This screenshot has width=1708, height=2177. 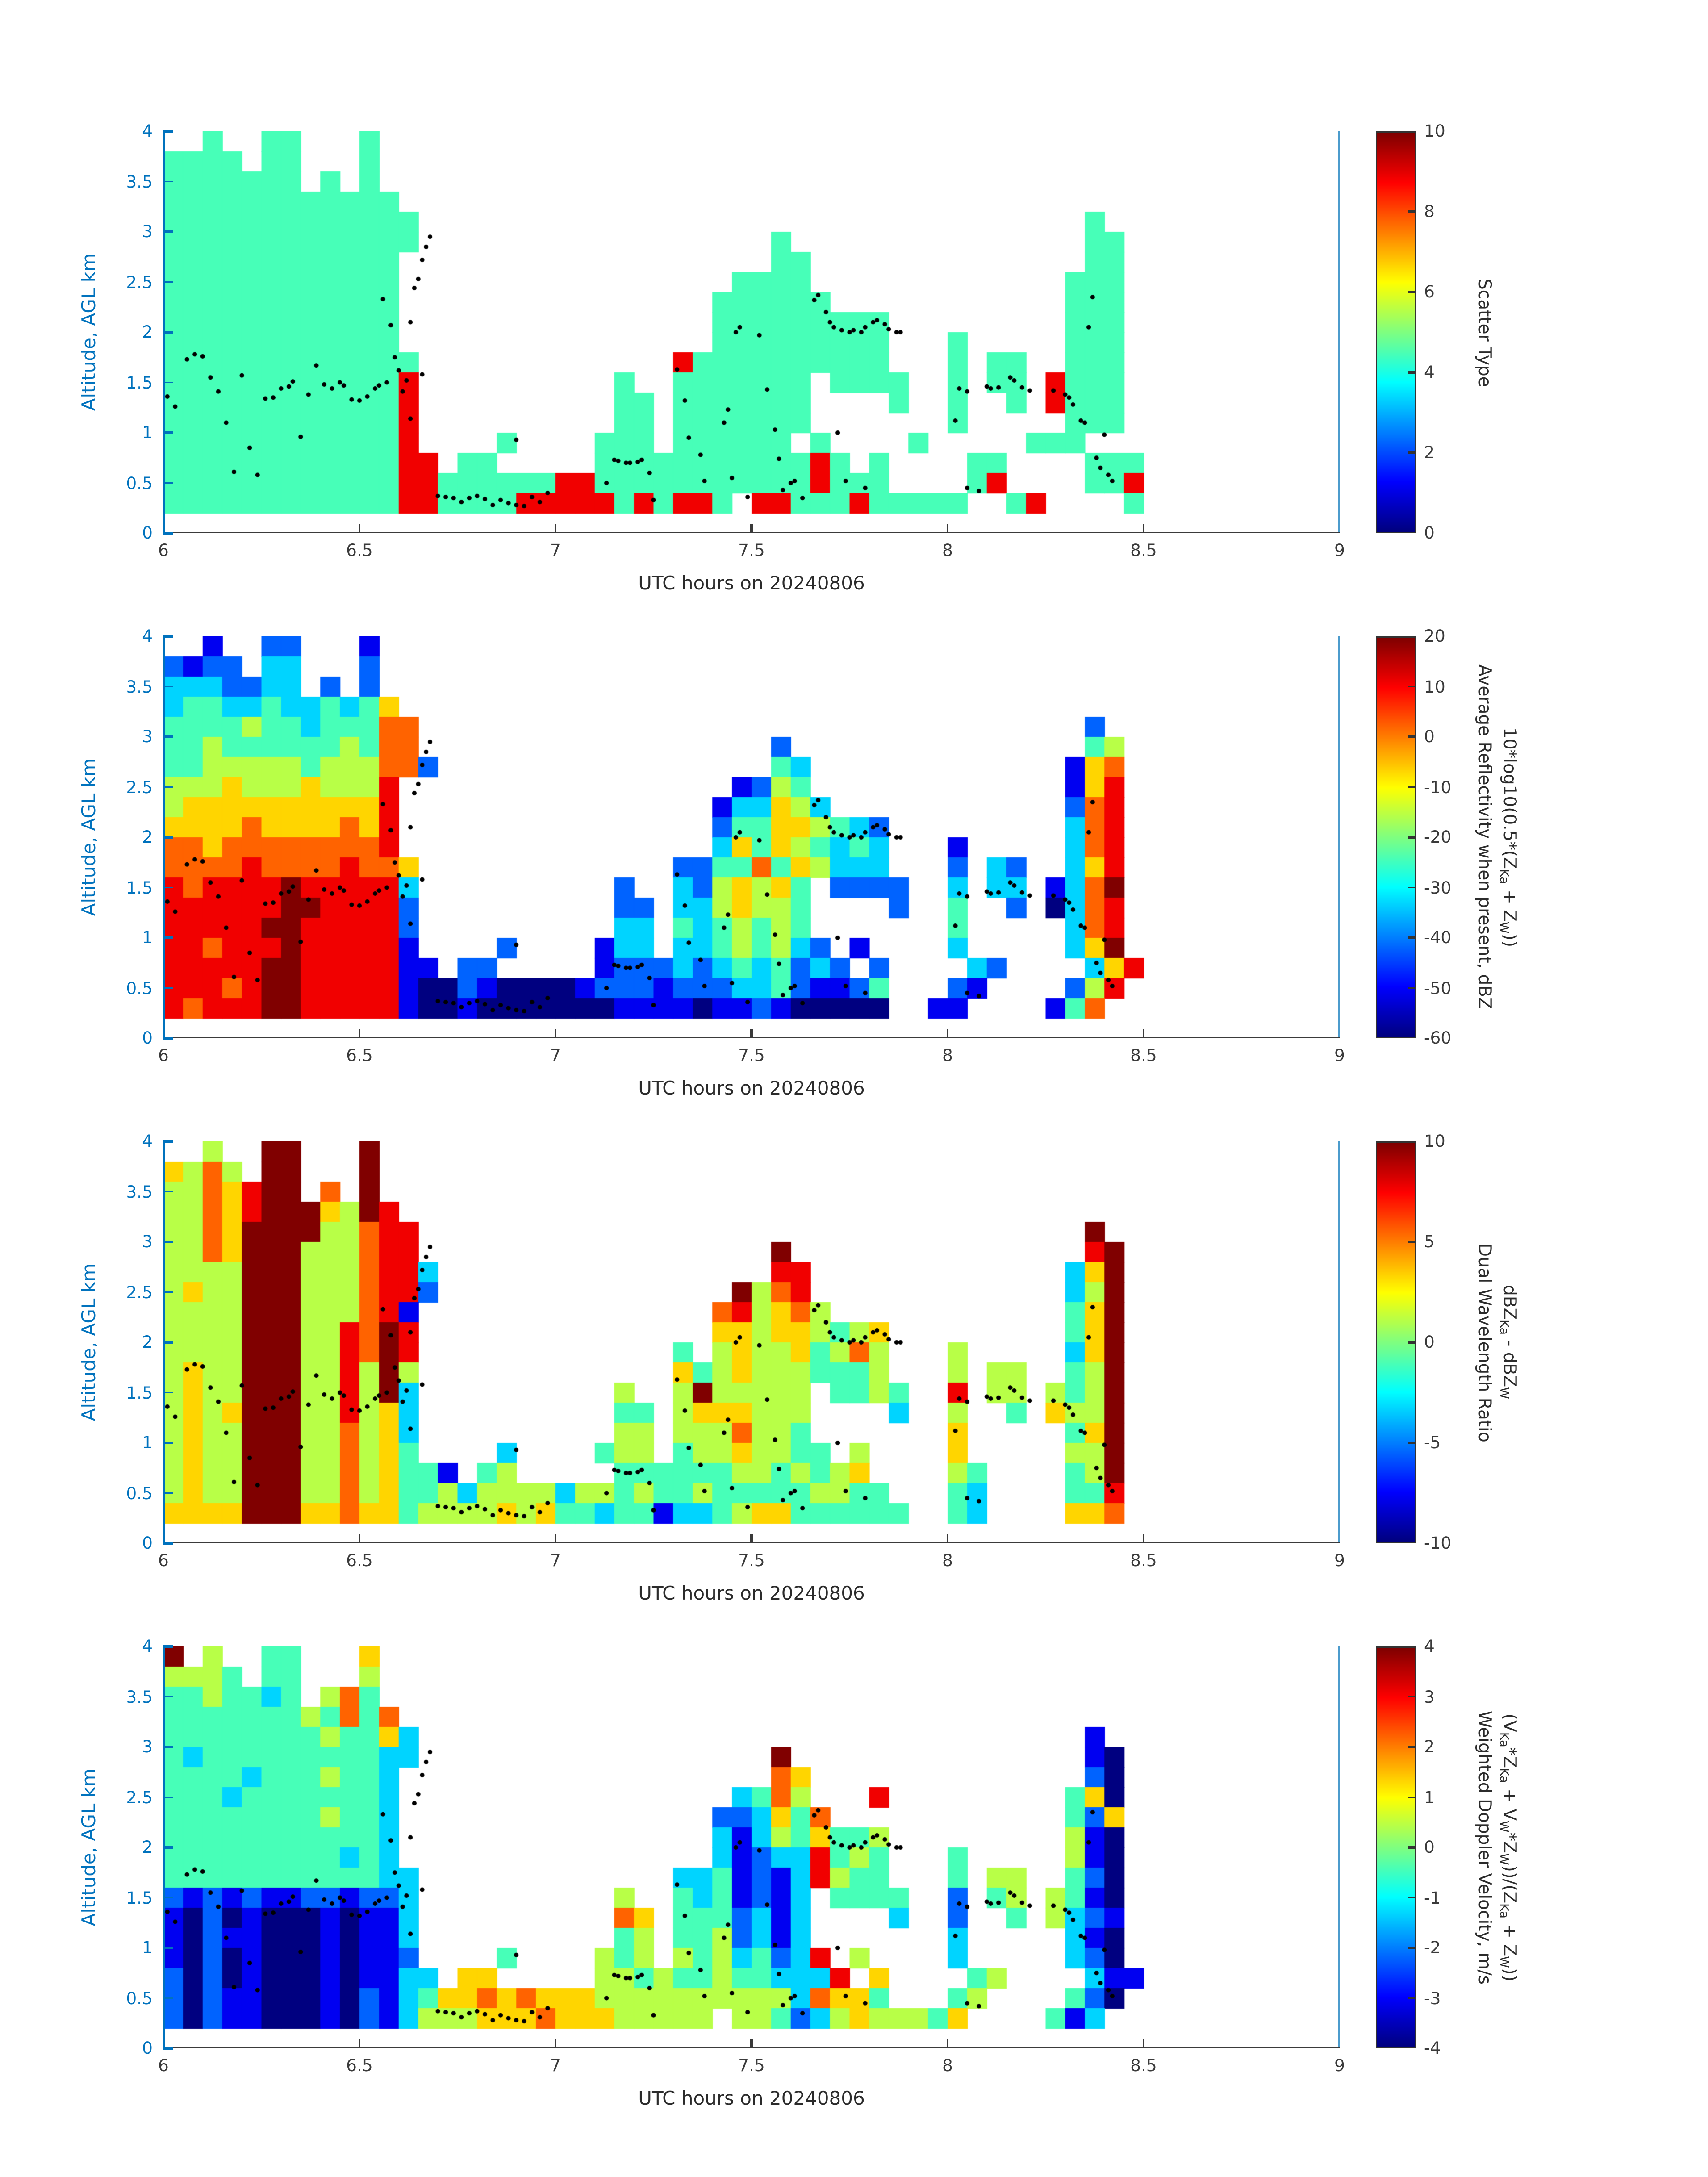 I want to click on colorbar-tick-label: 2, so click(x=1429, y=1746).